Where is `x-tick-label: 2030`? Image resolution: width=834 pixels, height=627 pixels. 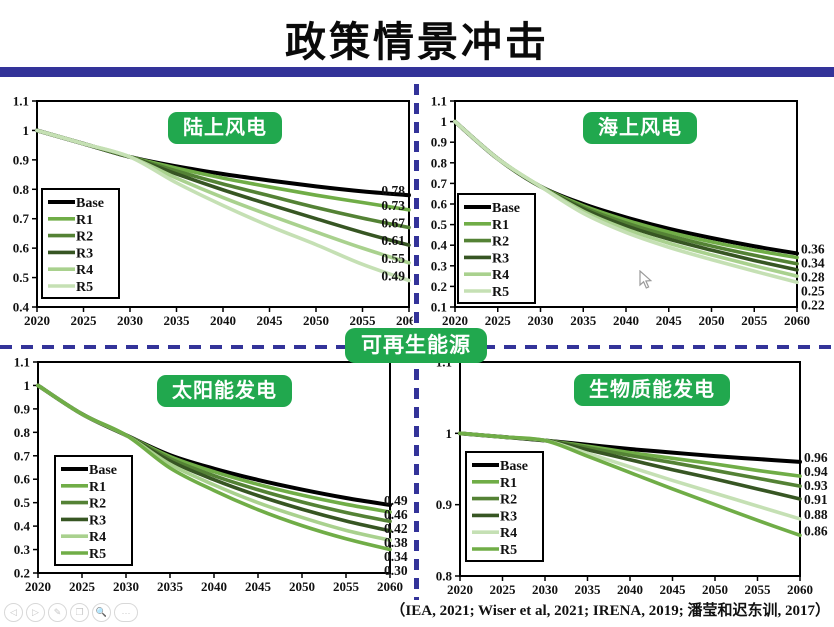 x-tick-label: 2030 is located at coordinates (126, 586).